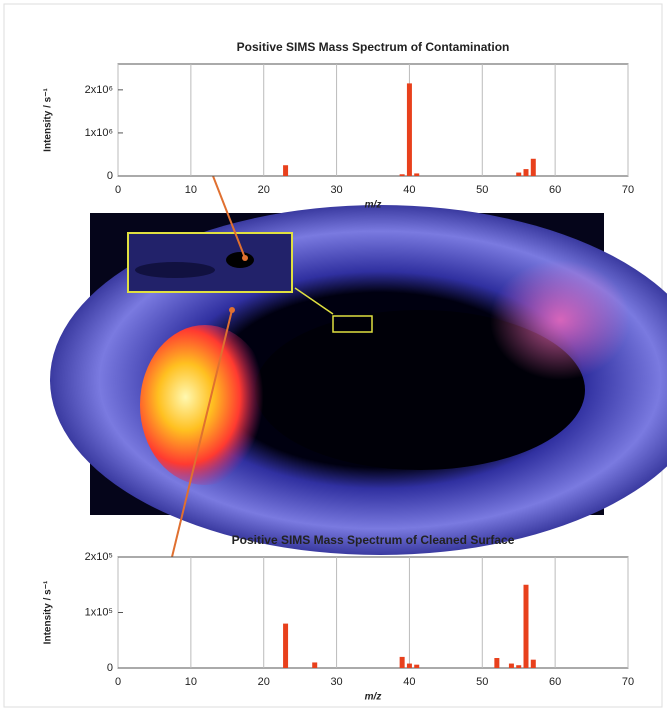  What do you see at coordinates (99, 90) in the screenshot?
I see `y-tick-label: 2x10⁶` at bounding box center [99, 90].